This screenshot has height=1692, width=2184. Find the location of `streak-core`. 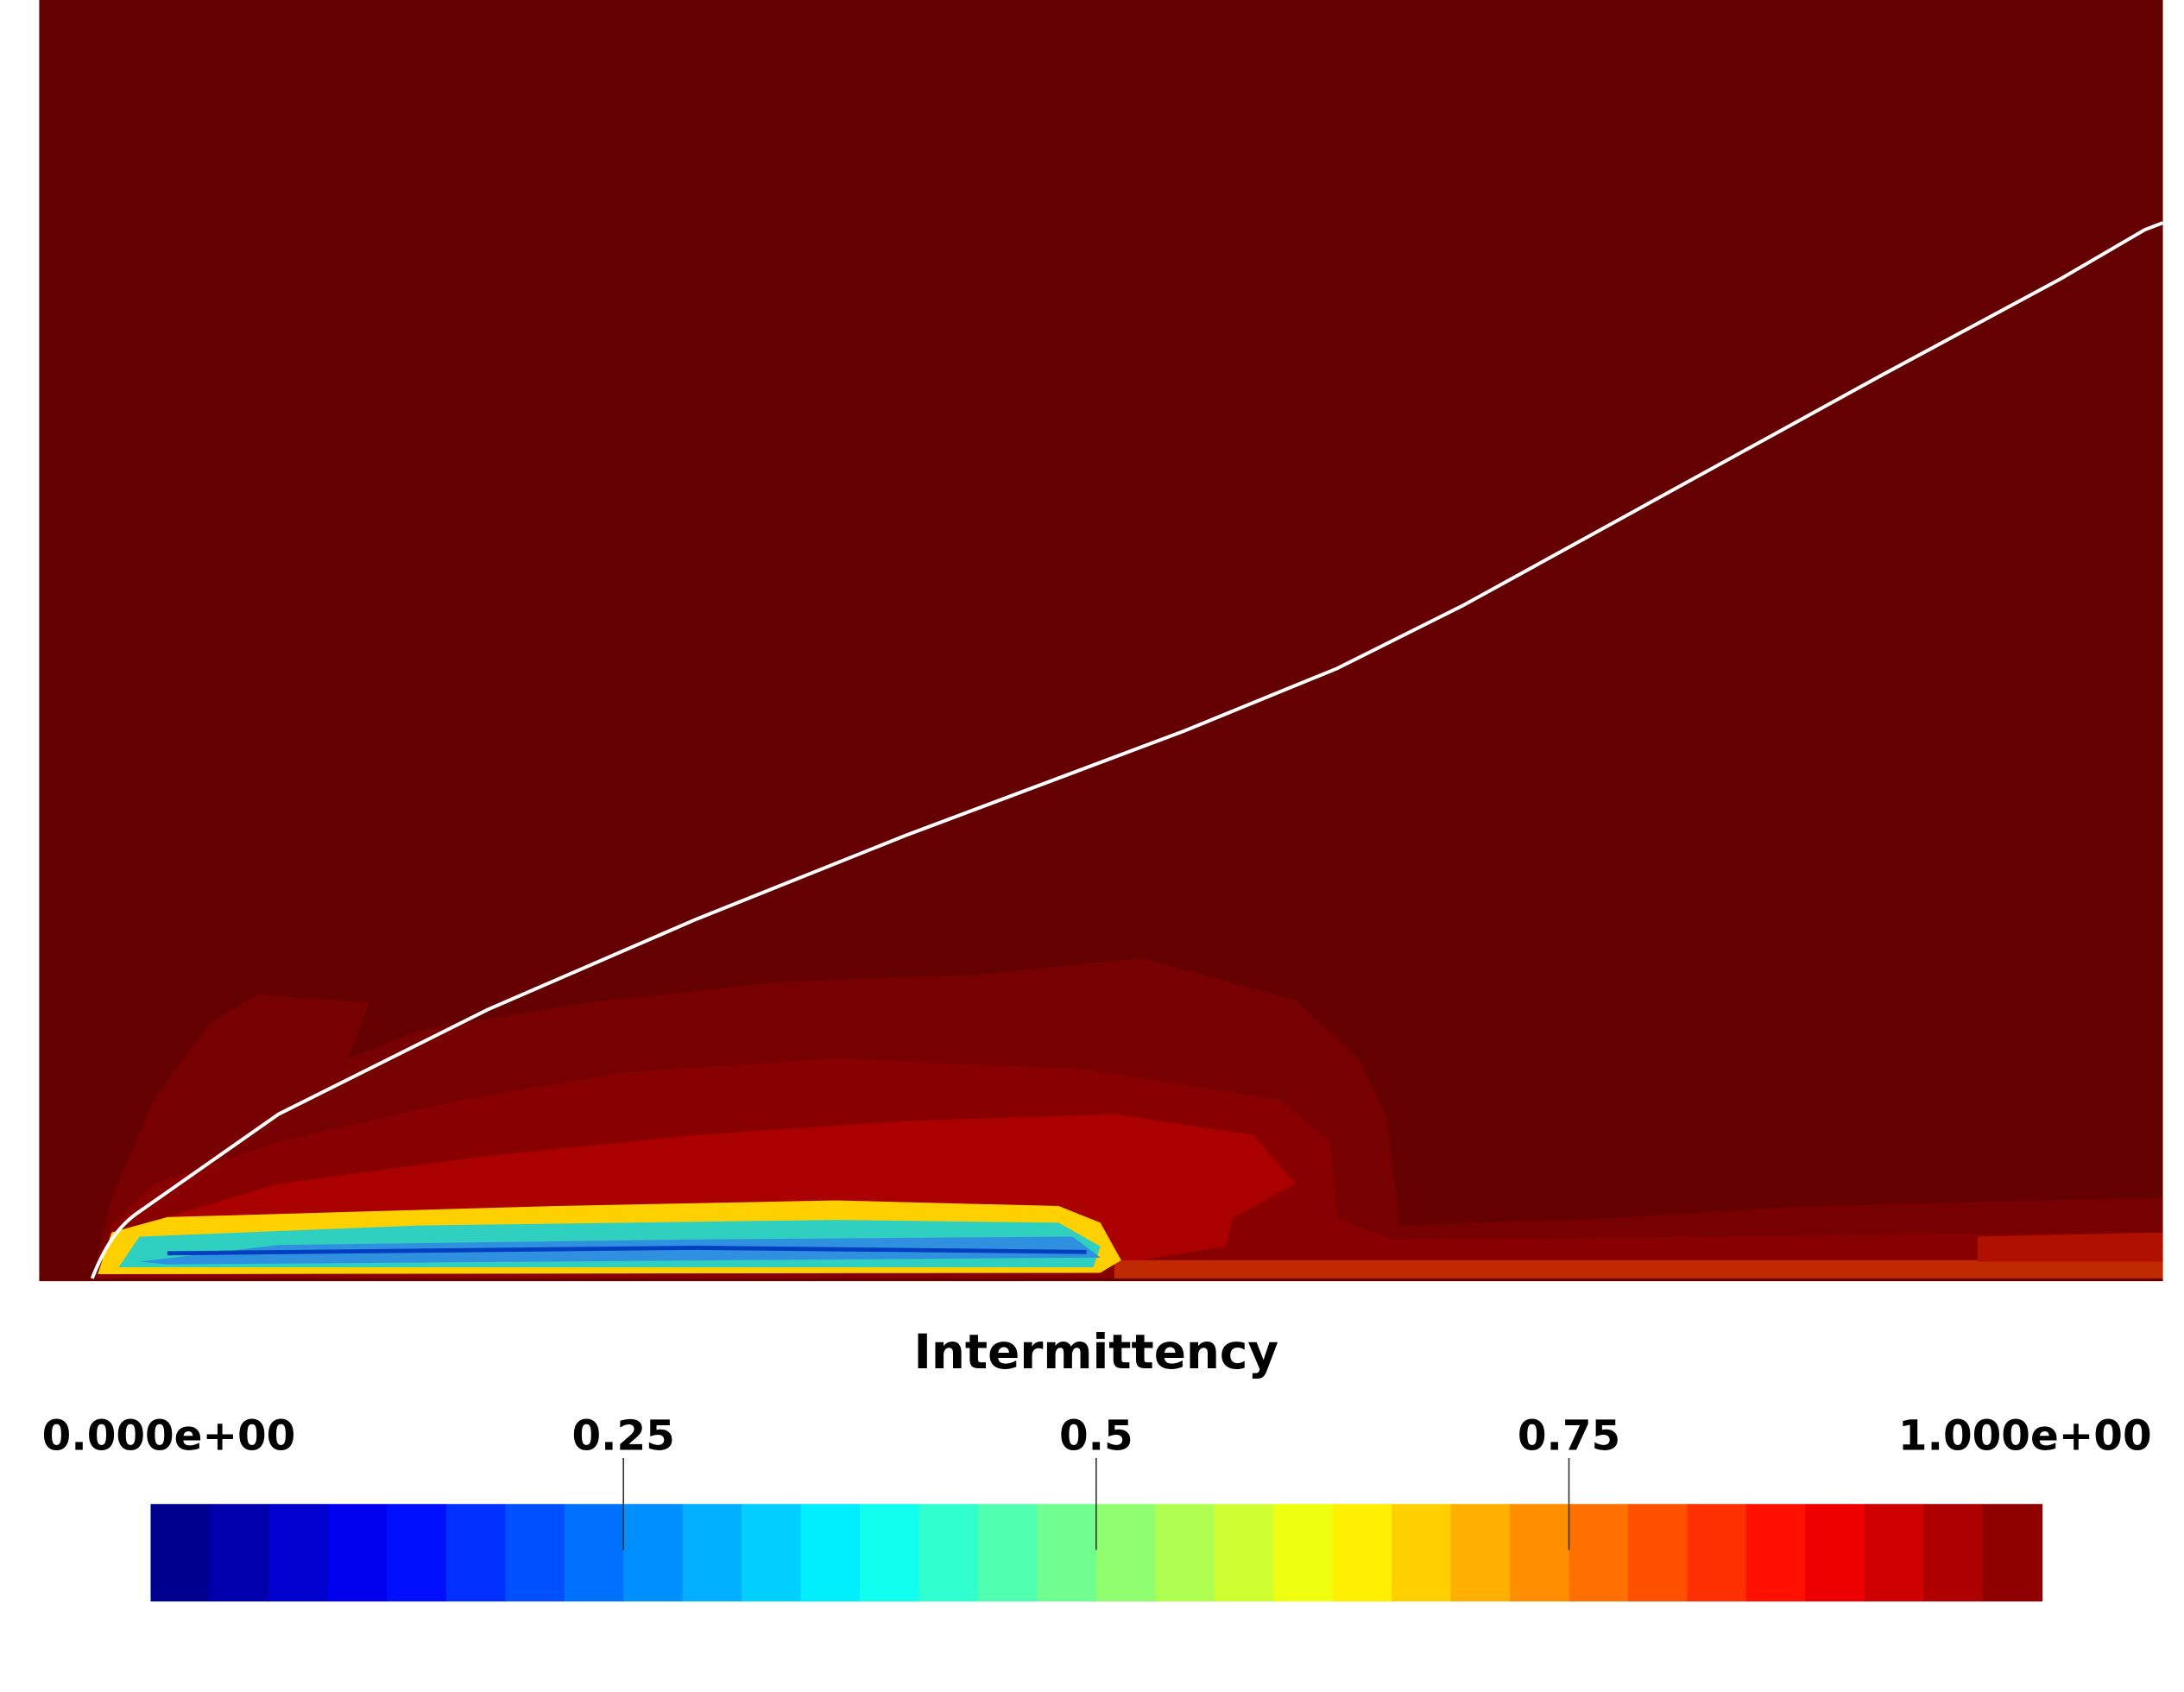

streak-core is located at coordinates (627, 1250).